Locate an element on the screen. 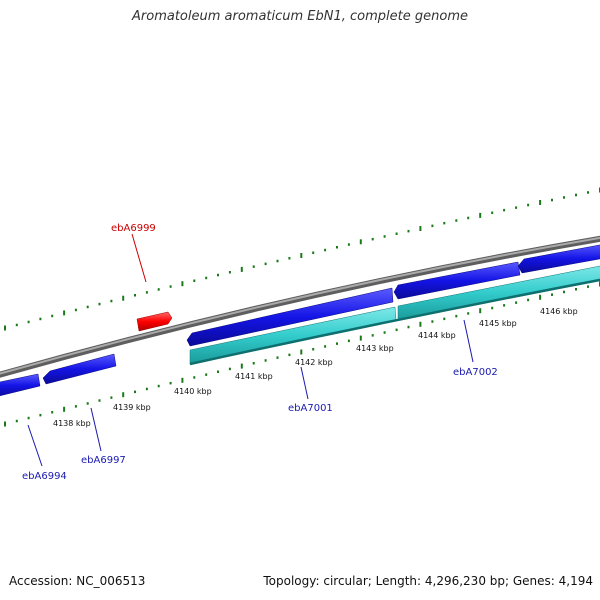 This screenshot has height=600, width=600. tick-label-4138: 4138 kbp is located at coordinates (72, 423).